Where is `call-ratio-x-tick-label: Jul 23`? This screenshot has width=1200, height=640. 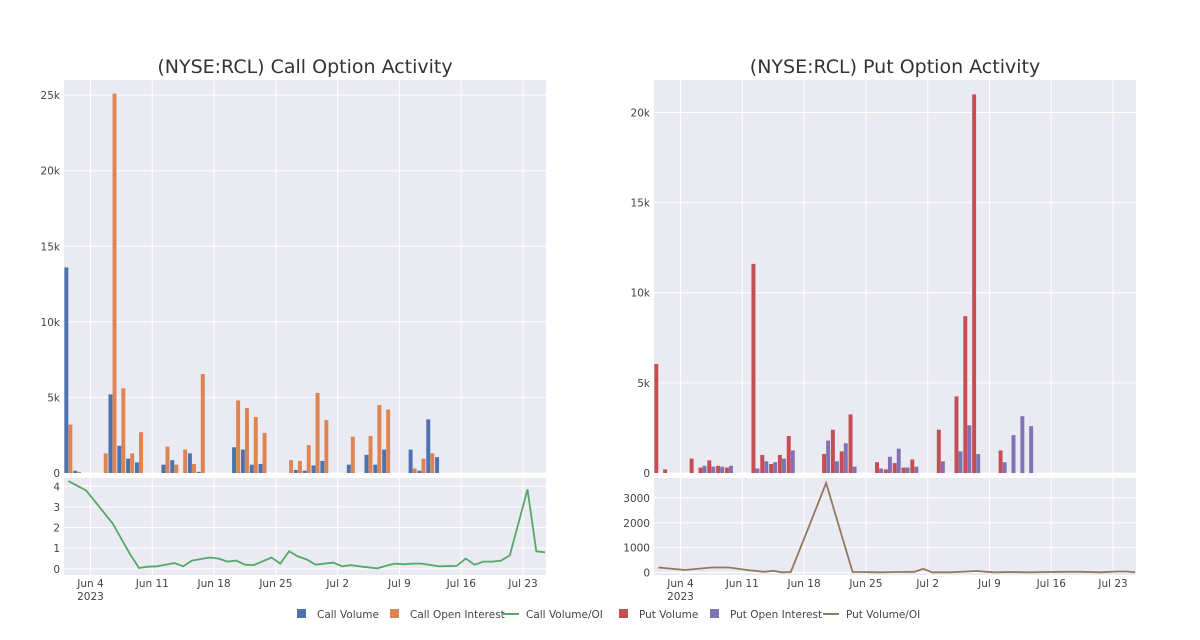
call-ratio-x-tick-label: Jul 23 is located at coordinates (522, 584).